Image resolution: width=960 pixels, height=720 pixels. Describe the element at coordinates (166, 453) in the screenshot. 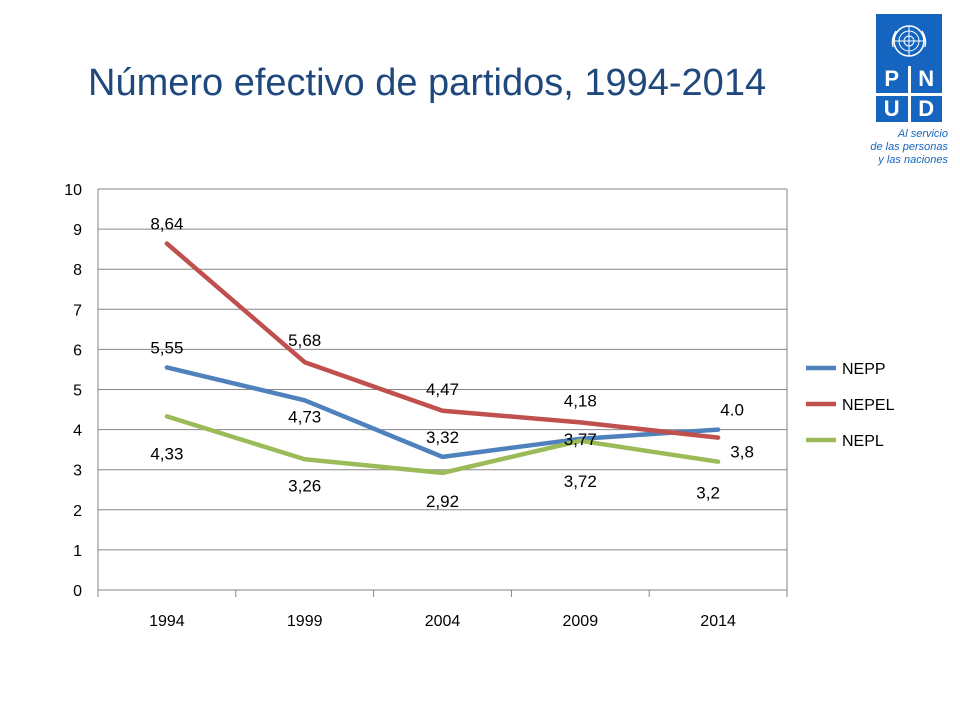

I see `data-label: 4,33` at that location.